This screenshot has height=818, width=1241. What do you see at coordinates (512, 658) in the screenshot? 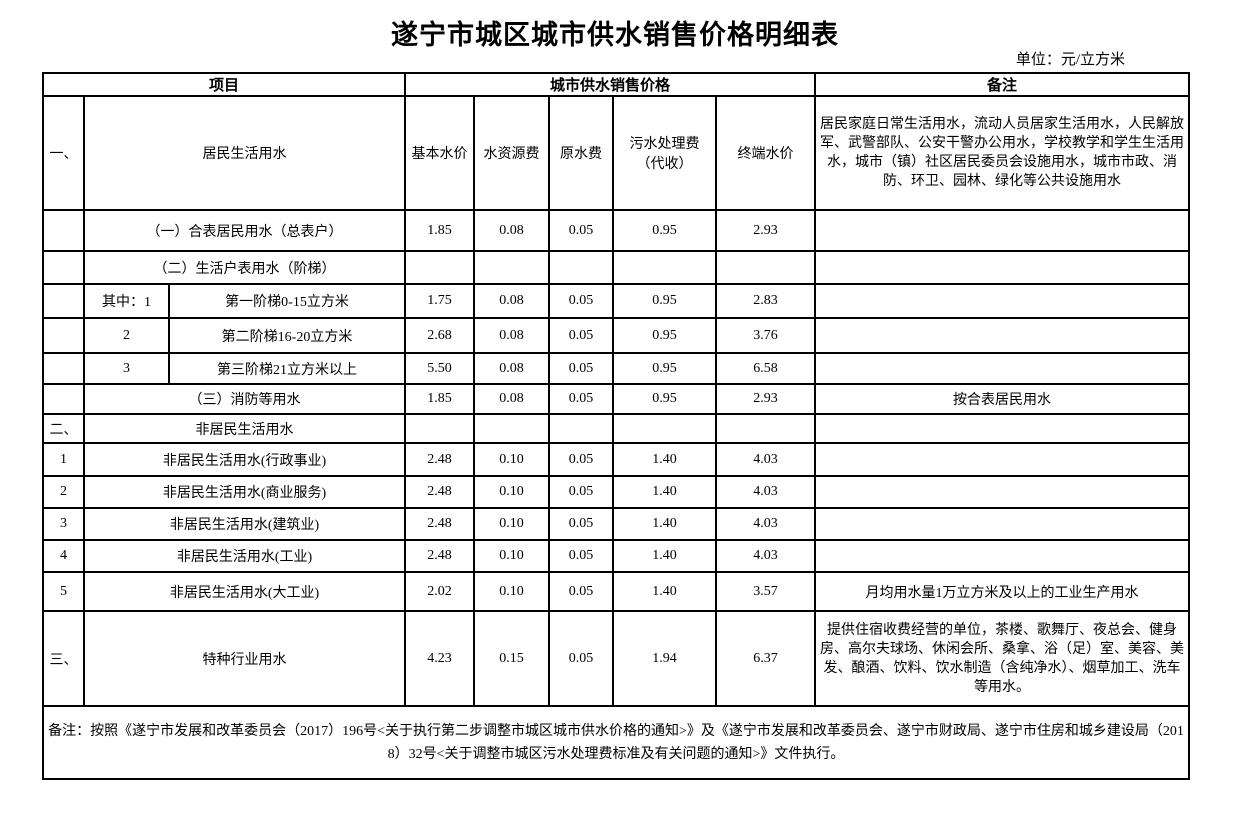
I see `cell-value-row13-col1: 0.15` at bounding box center [512, 658].